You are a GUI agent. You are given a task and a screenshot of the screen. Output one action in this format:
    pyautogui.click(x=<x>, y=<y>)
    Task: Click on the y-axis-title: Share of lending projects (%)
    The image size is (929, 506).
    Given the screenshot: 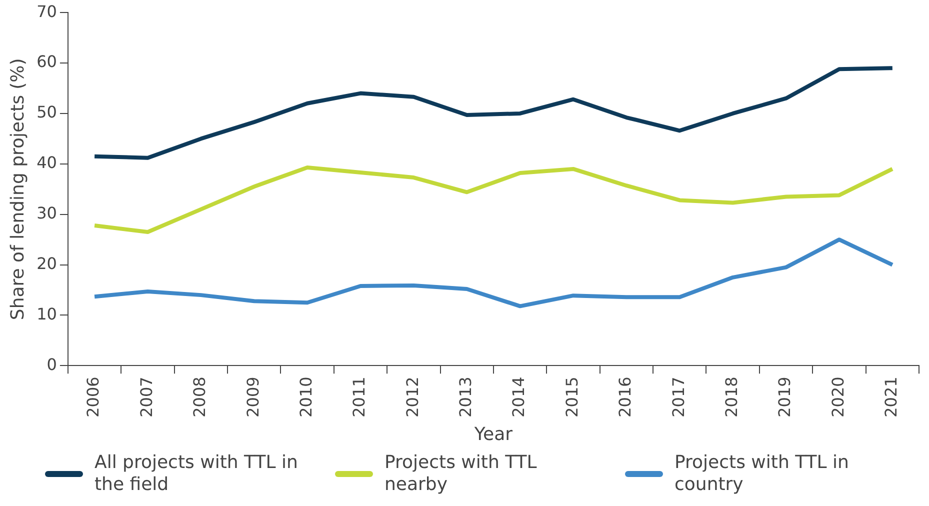 What is the action you would take?
    pyautogui.click(x=17, y=189)
    